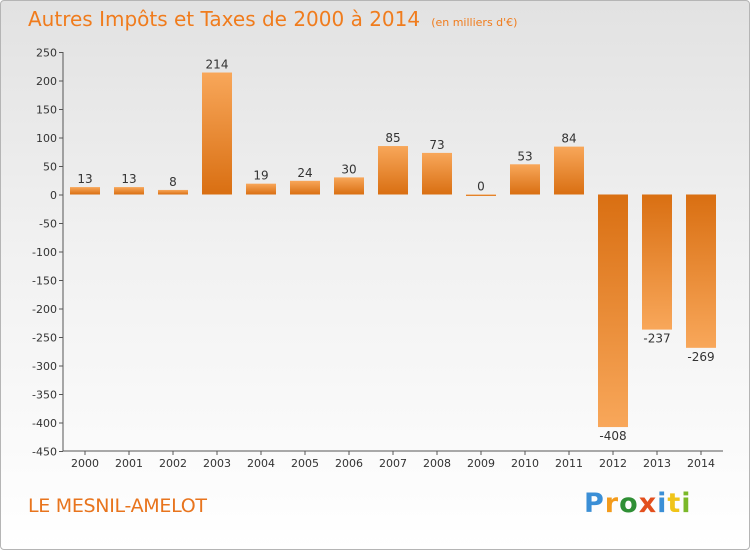  Describe the element at coordinates (525, 179) in the screenshot. I see `bar-2010` at that location.